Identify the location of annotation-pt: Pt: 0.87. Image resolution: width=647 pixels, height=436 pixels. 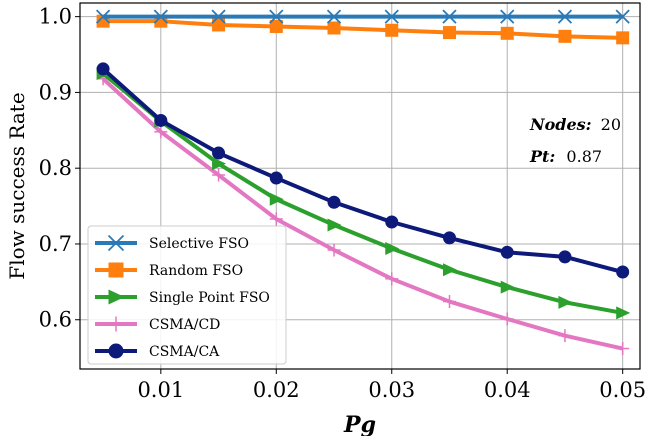
(565, 156).